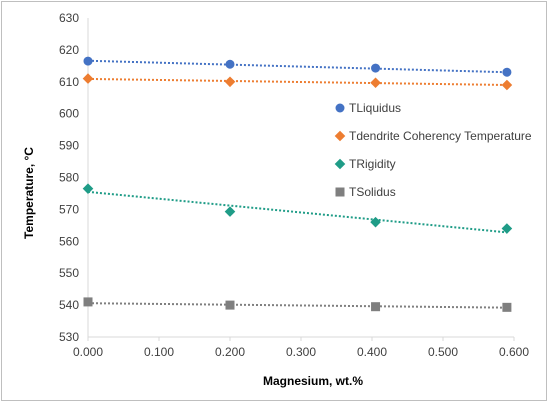 This screenshot has width=550, height=404. What do you see at coordinates (69, 209) in the screenshot?
I see `y-tick-label: 570` at bounding box center [69, 209].